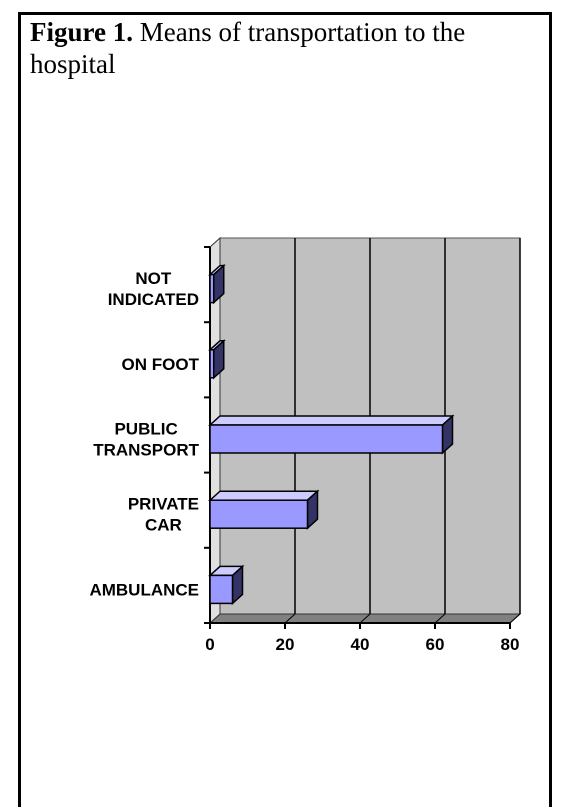  I want to click on category-label-4: NOT INDICATED, so click(153, 289).